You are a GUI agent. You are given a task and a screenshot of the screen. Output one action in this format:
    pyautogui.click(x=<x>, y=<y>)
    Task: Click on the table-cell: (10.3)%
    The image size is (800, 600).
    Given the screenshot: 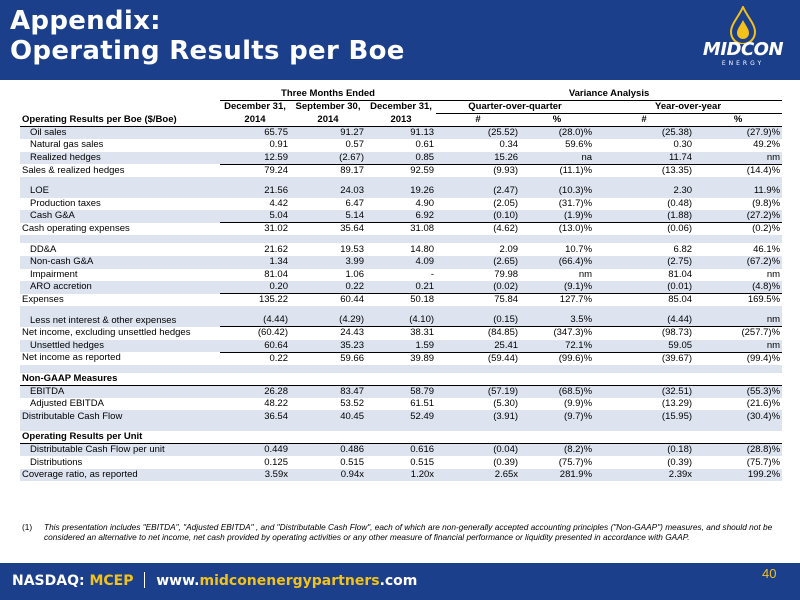 What is the action you would take?
    pyautogui.click(x=557, y=191)
    